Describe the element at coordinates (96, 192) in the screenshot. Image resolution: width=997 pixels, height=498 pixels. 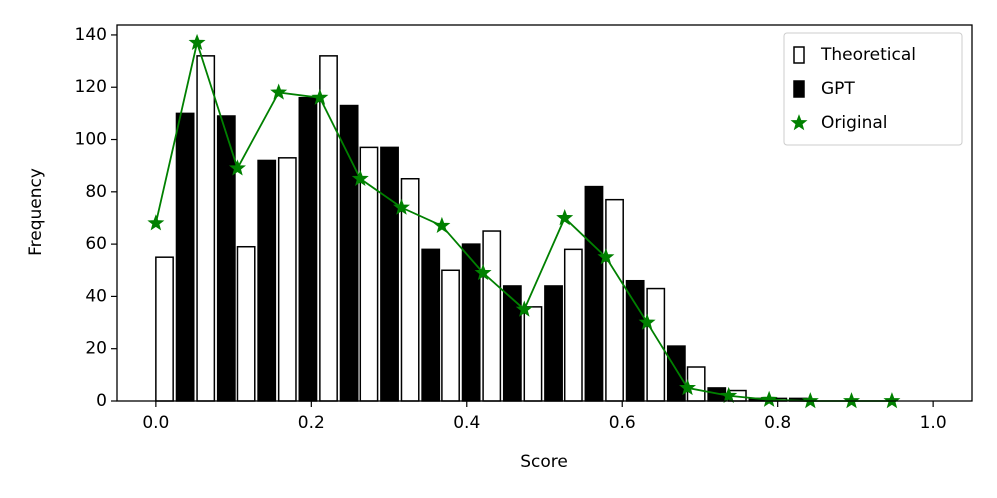
I see `y-tick-label: 80` at that location.